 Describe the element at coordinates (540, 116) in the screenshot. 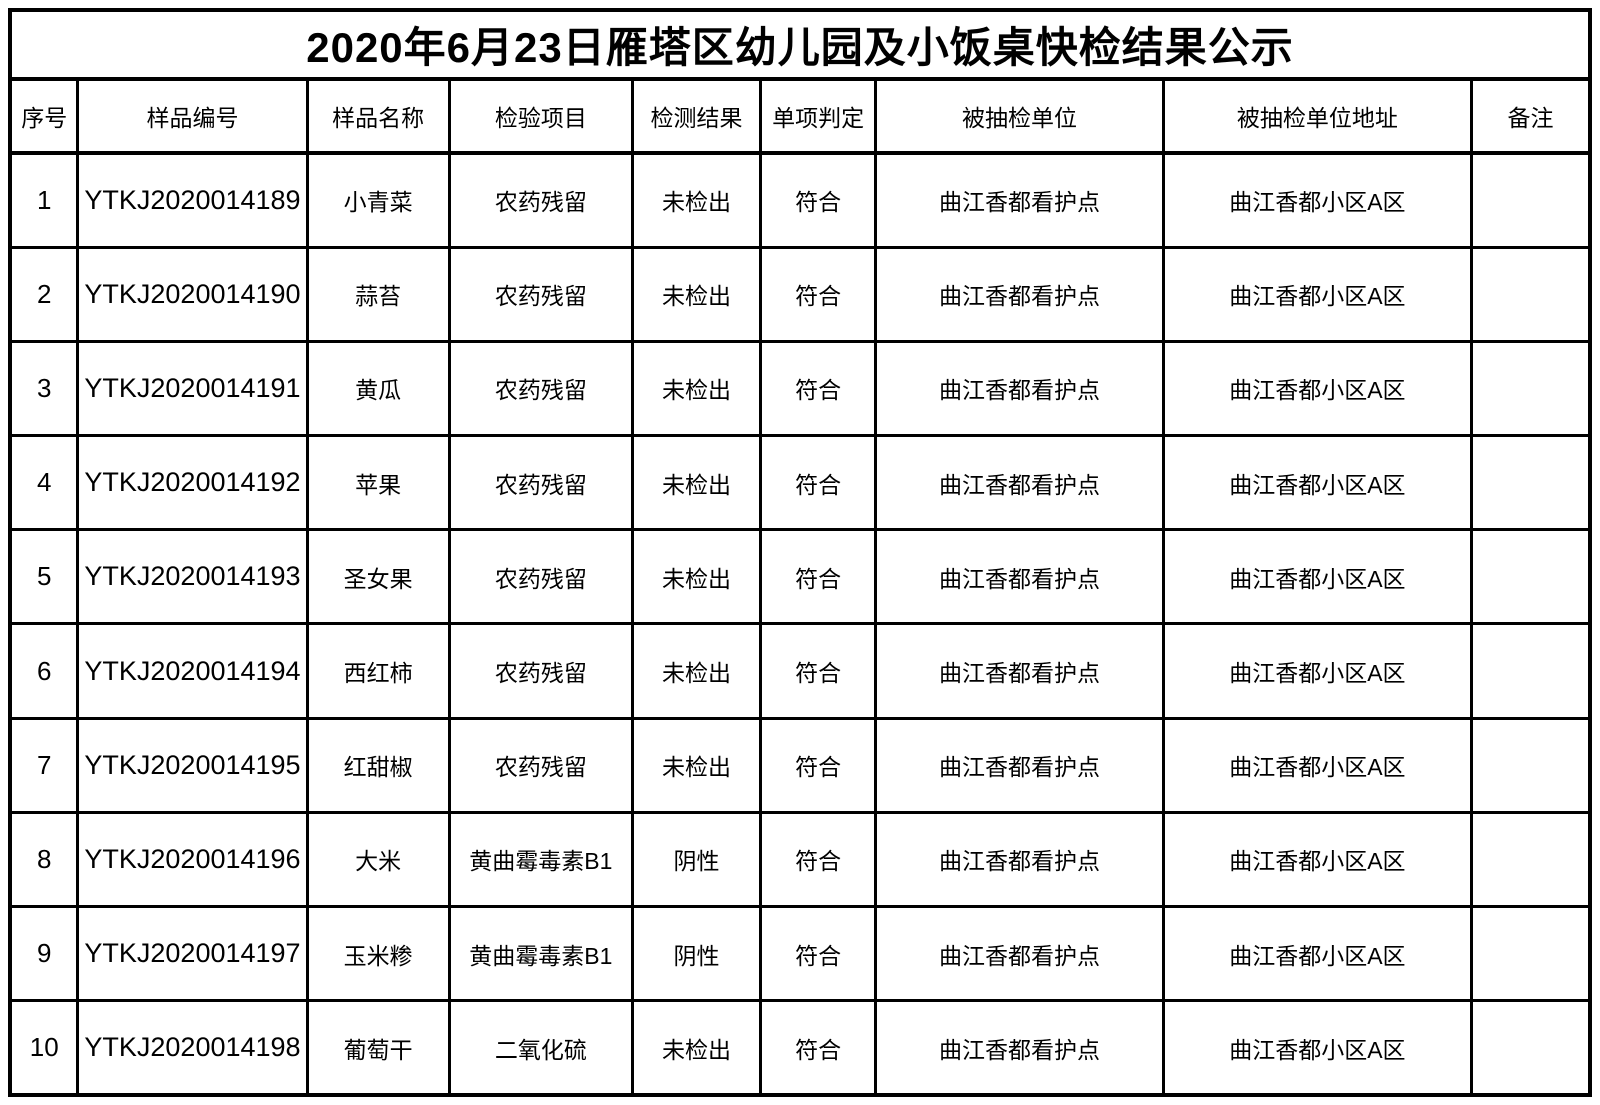

I see `header-cell-3: 检验项目` at that location.